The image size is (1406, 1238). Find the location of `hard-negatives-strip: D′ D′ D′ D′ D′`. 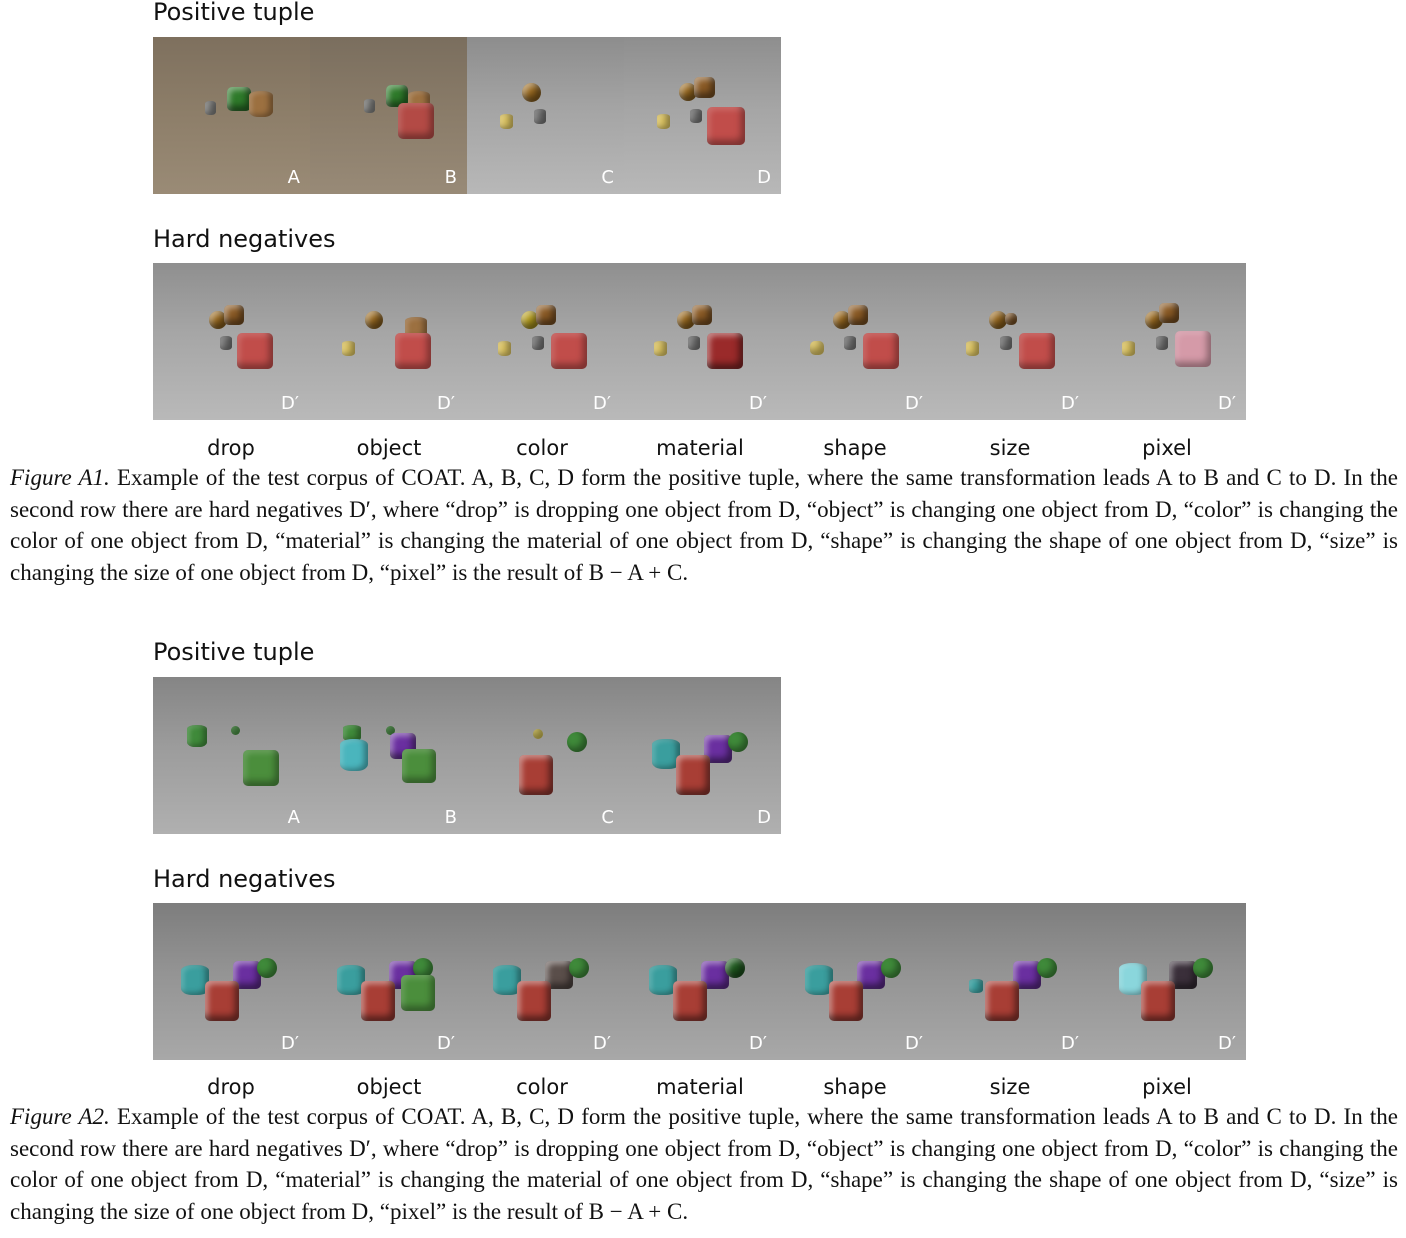

hard-negatives-strip: D′ D′ D′ D′ D′ is located at coordinates (699, 981).